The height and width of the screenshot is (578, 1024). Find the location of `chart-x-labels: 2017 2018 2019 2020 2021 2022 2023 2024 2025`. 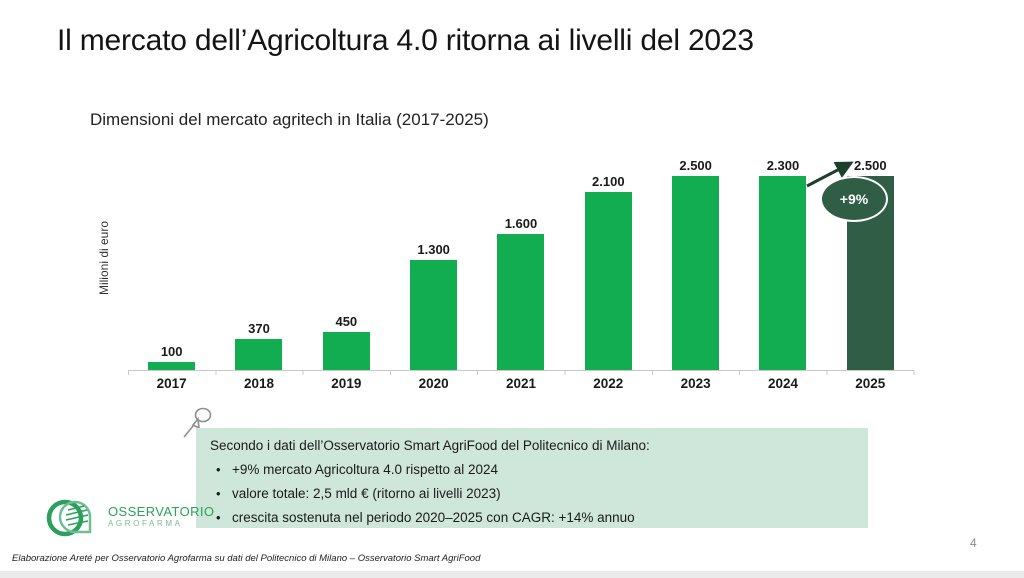

chart-x-labels: 2017 2018 2019 2020 2021 2022 2023 2024 2025 is located at coordinates (521, 383).